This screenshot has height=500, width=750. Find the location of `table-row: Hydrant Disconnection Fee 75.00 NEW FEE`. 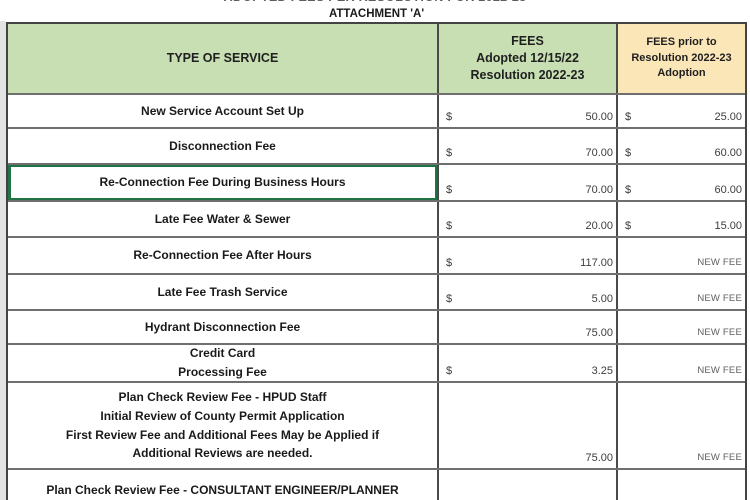

table-row: Hydrant Disconnection Fee 75.00 NEW FEE is located at coordinates (376, 326).